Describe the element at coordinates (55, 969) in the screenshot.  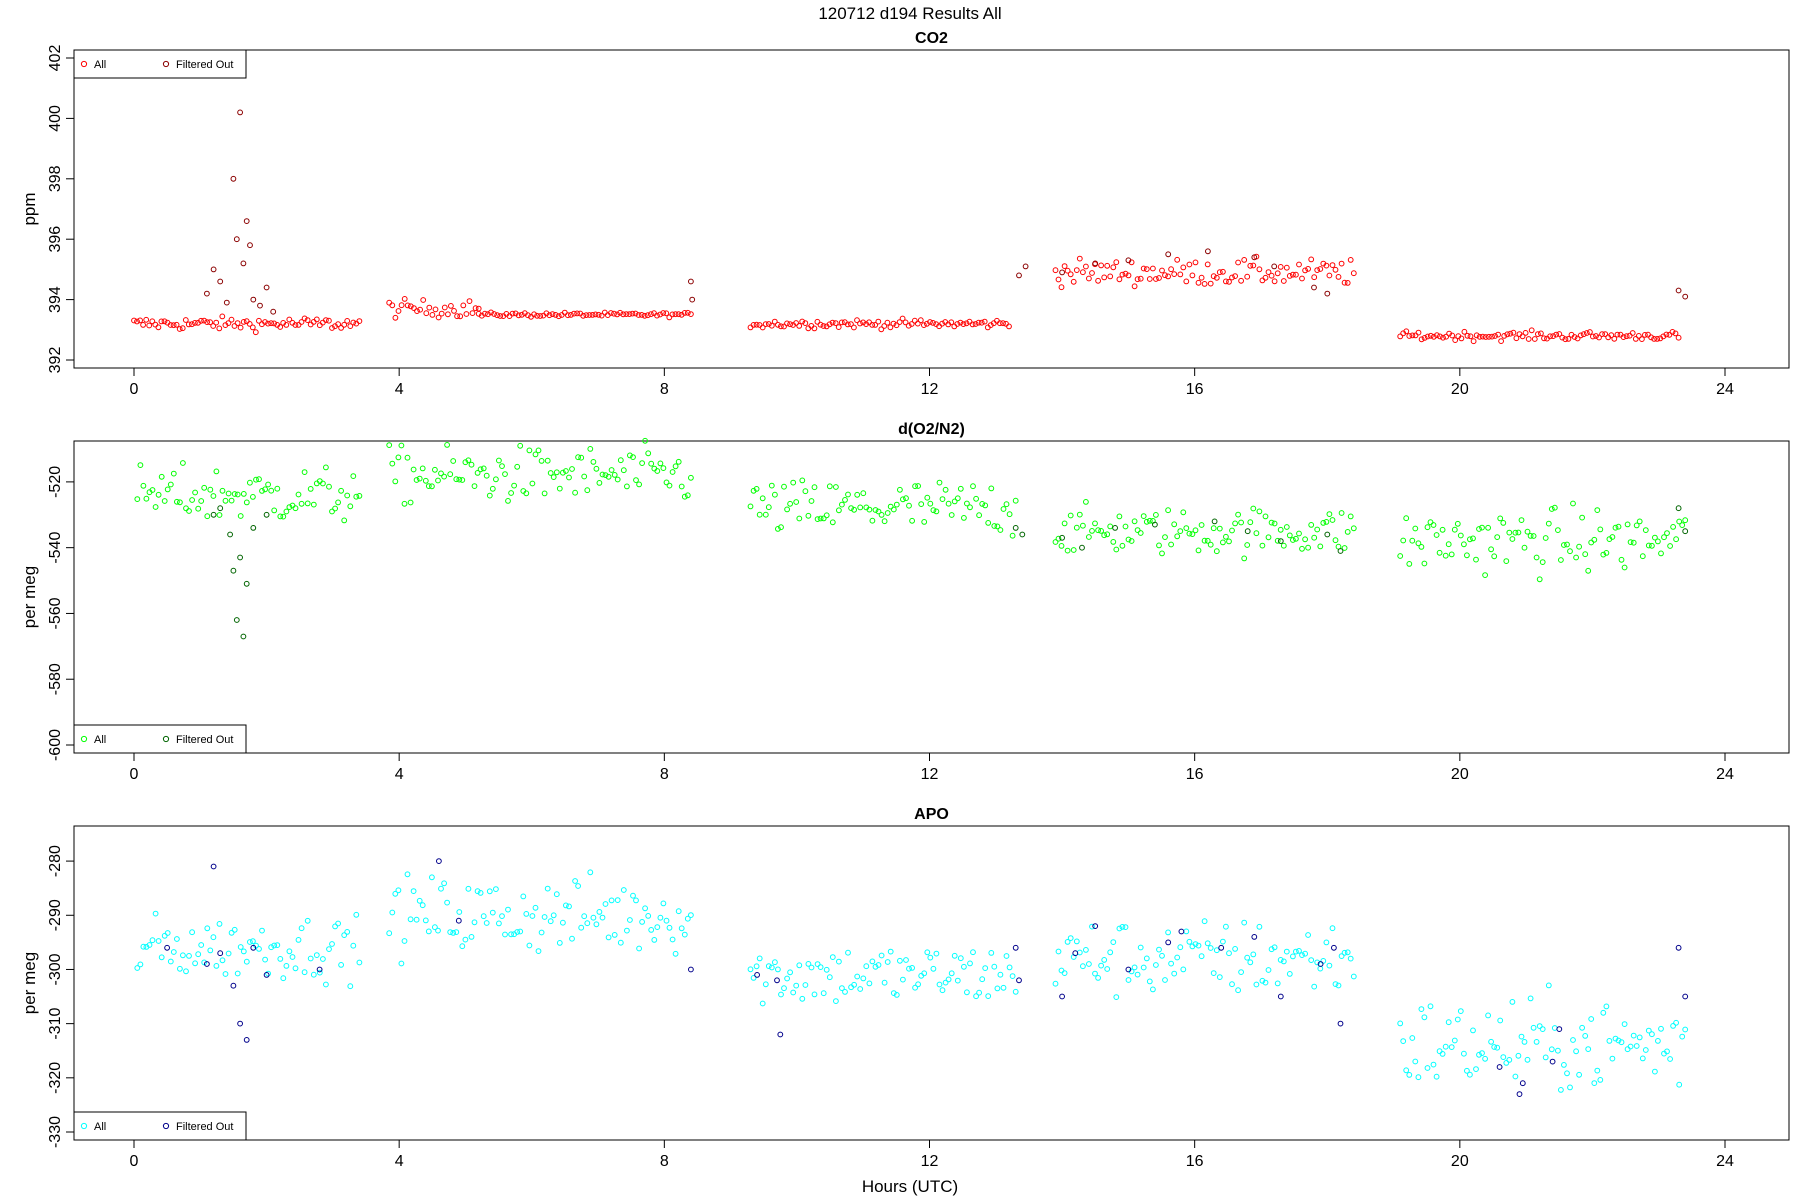
I see `y-tick-label: -300` at that location.